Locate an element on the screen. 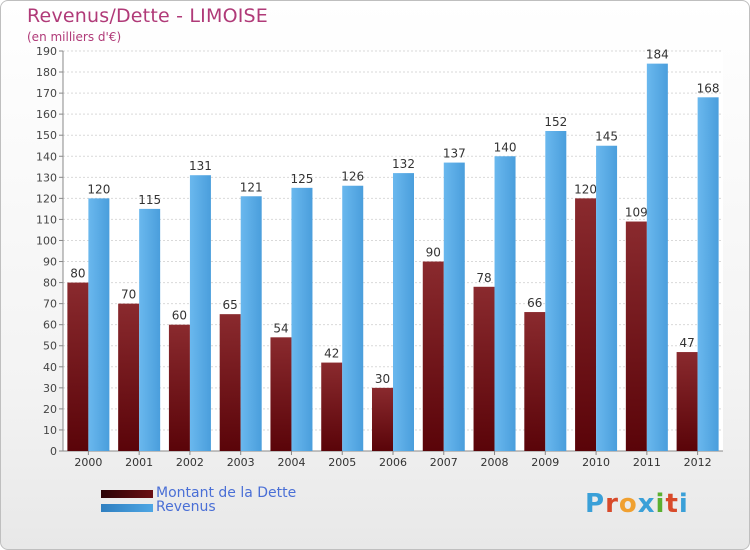 Image resolution: width=750 pixels, height=550 pixels. chart-subtitle: (en milliers d'€) is located at coordinates (74, 37).